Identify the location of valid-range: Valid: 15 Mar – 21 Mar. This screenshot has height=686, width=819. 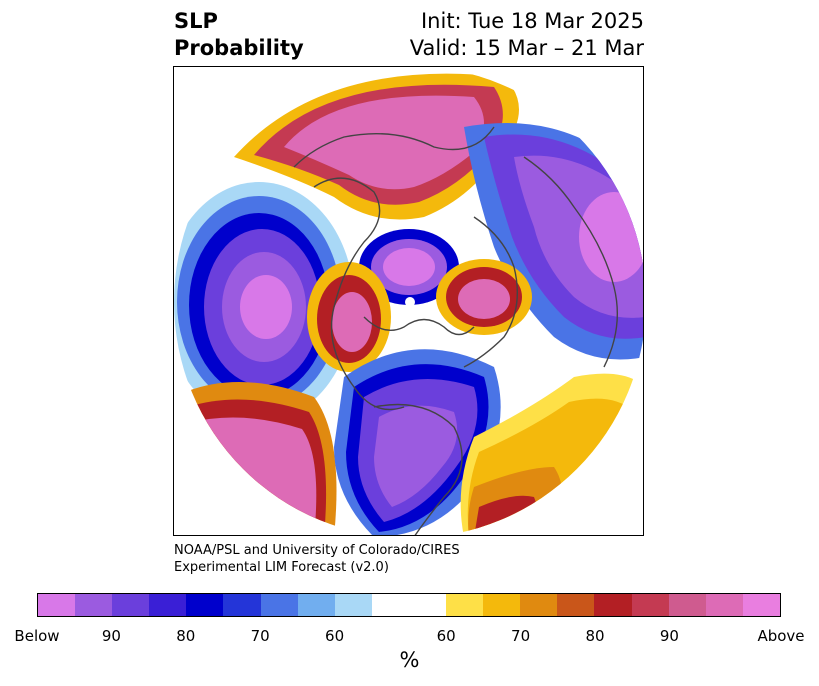
(526, 48).